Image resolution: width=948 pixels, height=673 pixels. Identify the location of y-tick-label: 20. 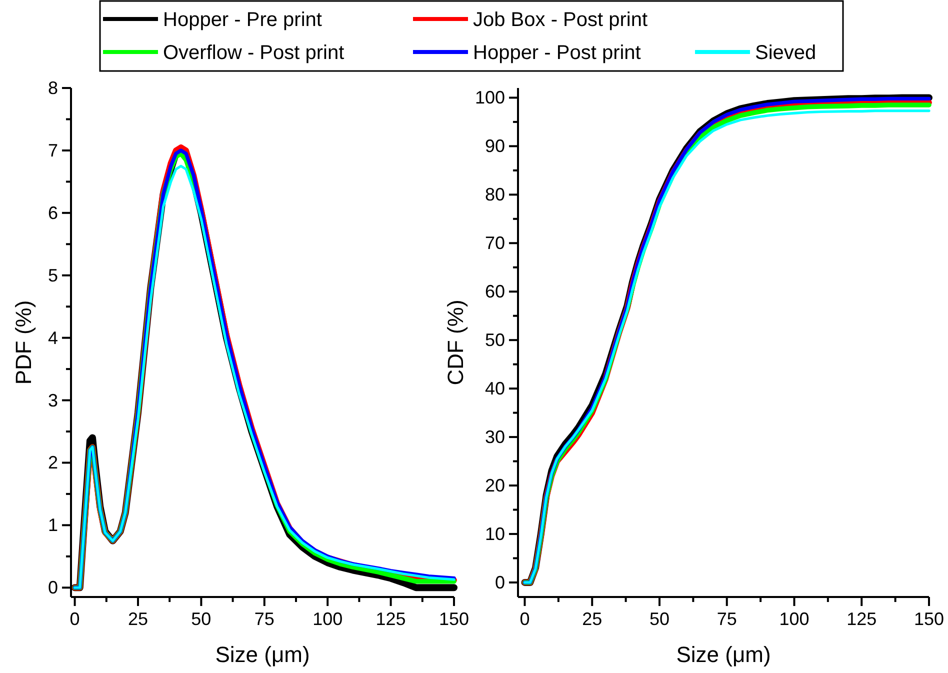
(494, 486).